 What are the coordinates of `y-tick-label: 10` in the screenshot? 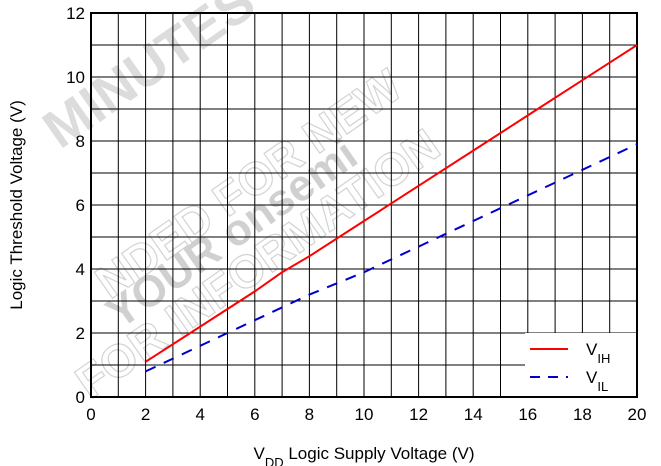 It's located at (75, 77).